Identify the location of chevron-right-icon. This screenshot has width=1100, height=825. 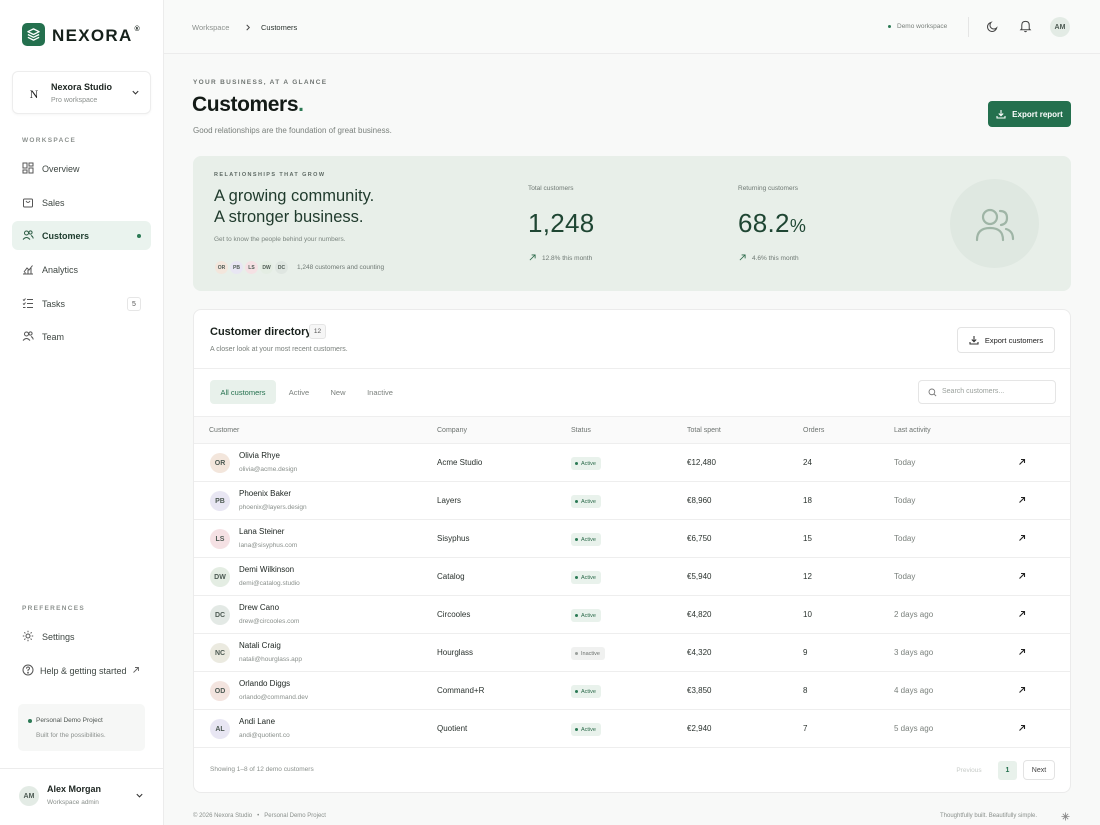
(248, 27).